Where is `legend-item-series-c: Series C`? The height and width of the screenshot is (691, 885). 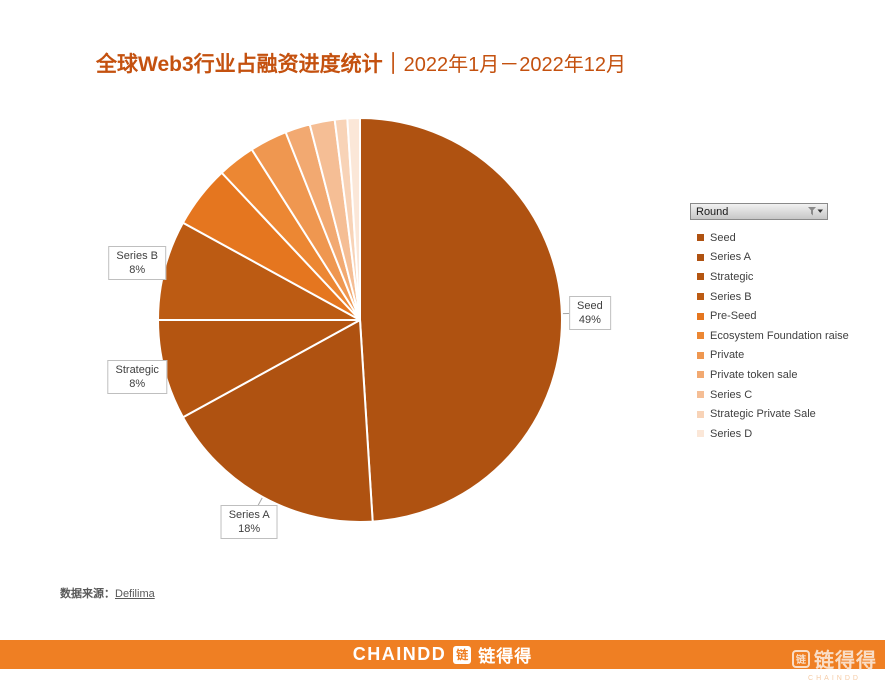
legend-item-series-c: Series C is located at coordinates (770, 395).